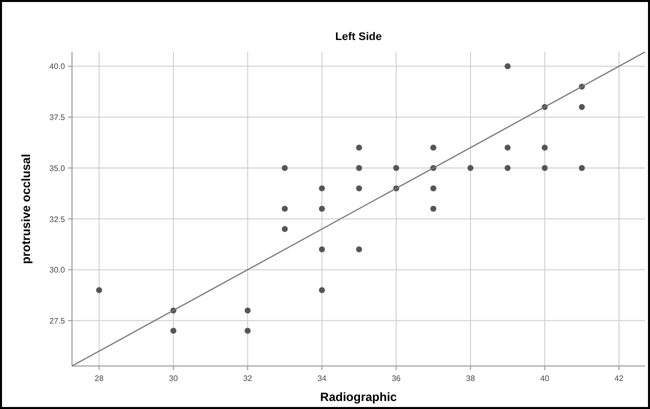 Image resolution: width=650 pixels, height=409 pixels. I want to click on y-tick-label: 27.5, so click(57, 321).